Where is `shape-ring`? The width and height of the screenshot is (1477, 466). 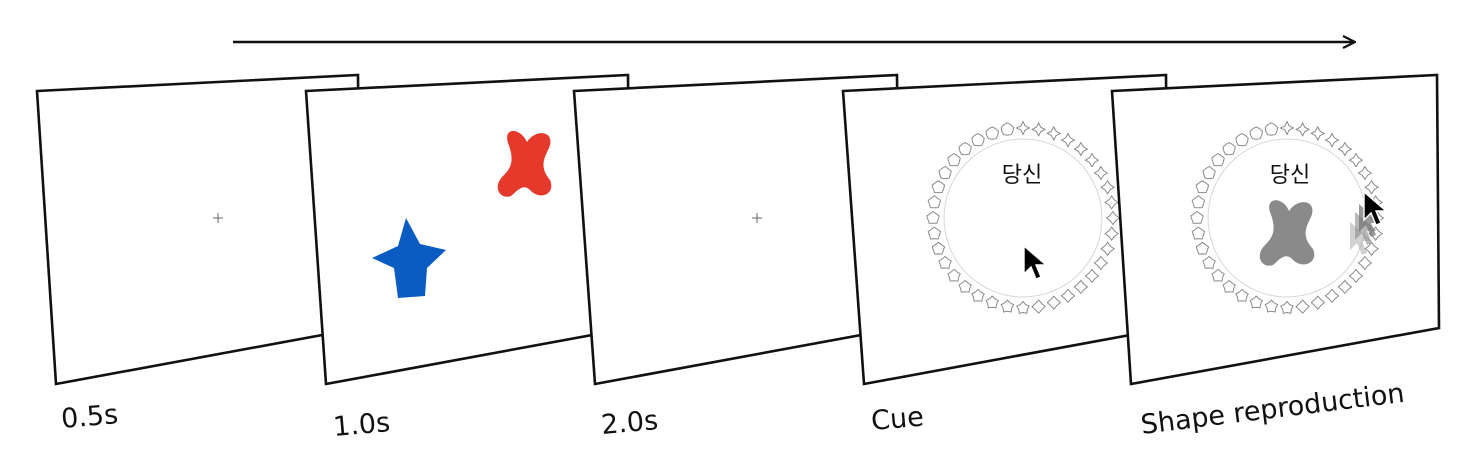 shape-ring is located at coordinates (1023, 217).